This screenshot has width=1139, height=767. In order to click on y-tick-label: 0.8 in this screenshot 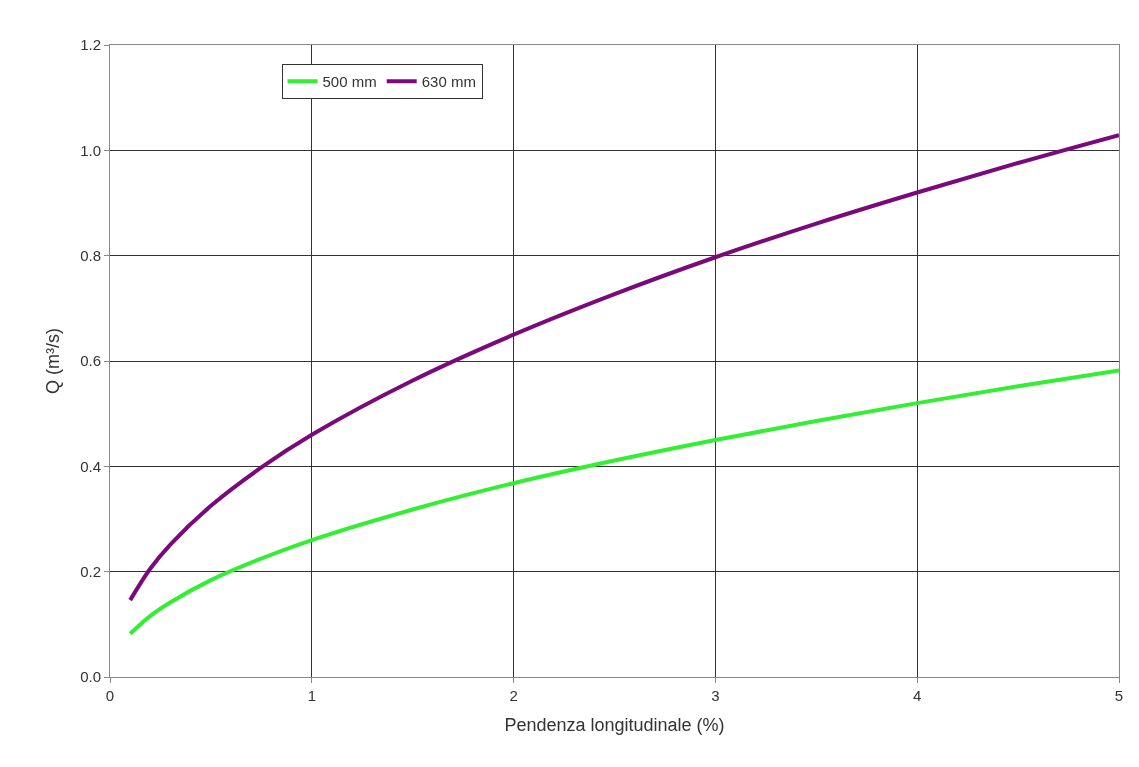, I will do `click(90, 255)`.